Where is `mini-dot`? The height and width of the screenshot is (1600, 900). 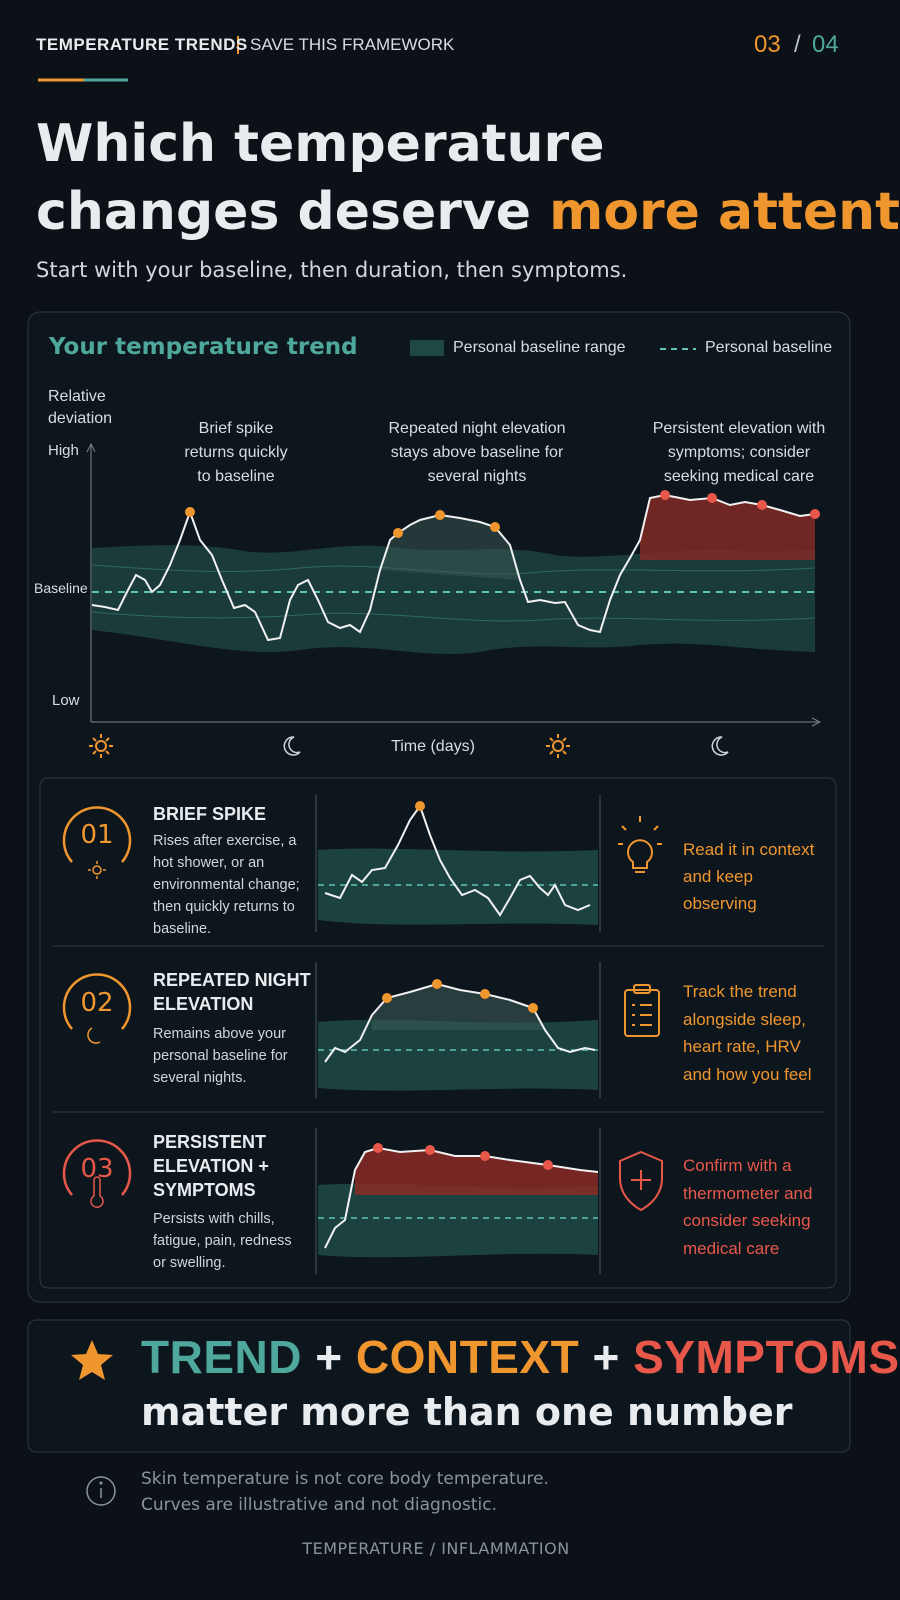 mini-dot is located at coordinates (420, 806).